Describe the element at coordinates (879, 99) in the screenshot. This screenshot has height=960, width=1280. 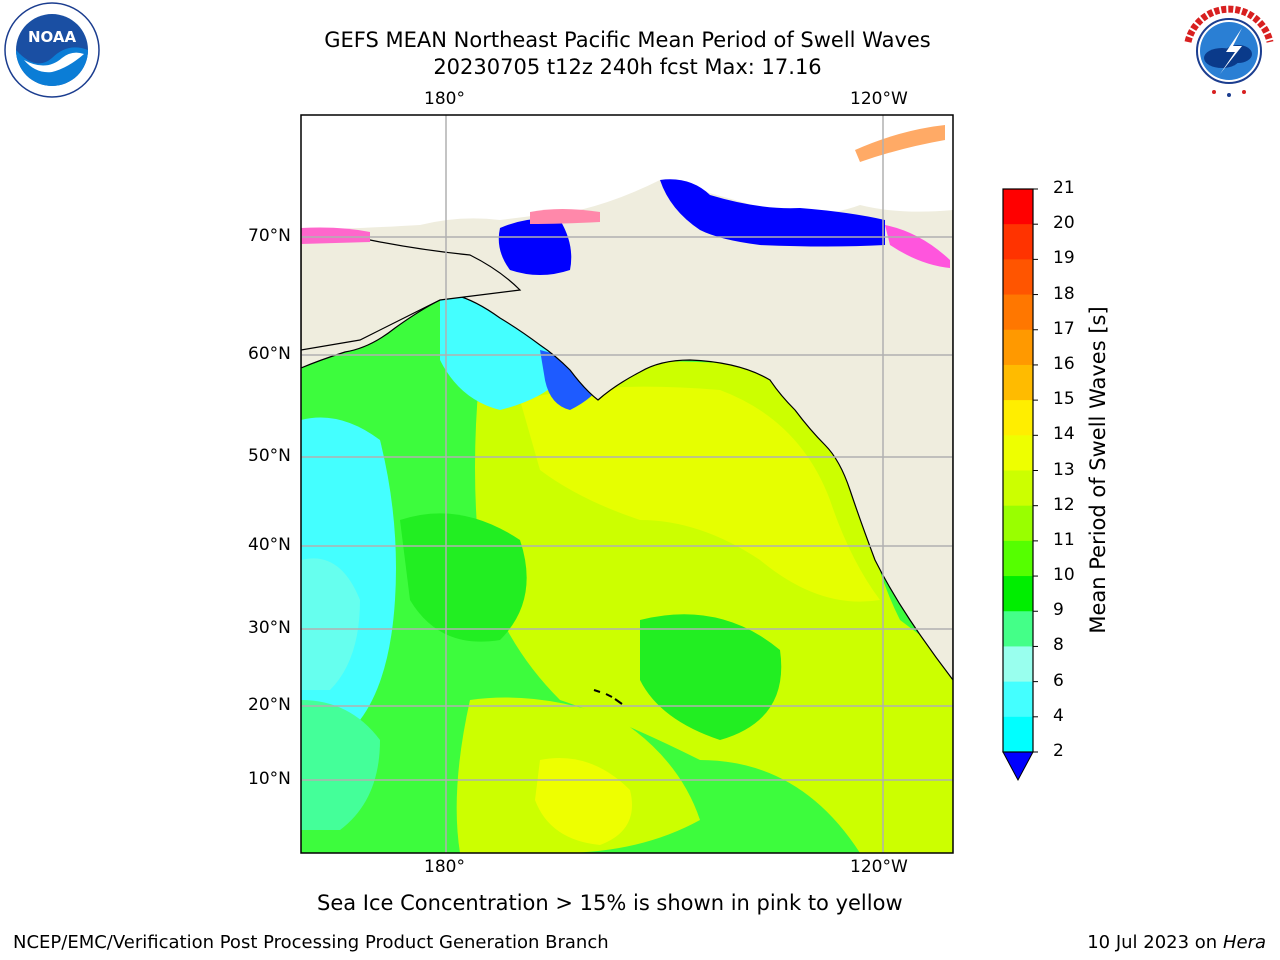
I see `lon-label-top-120w: 120°W` at that location.